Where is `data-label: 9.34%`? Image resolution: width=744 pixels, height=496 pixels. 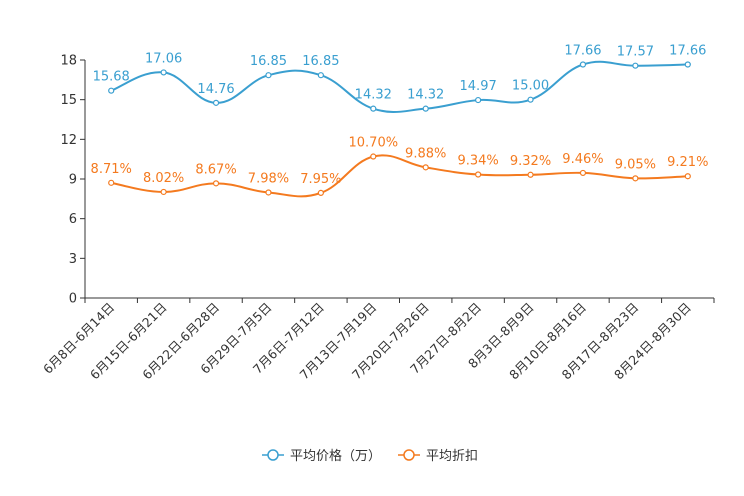
data-label: 9.34% is located at coordinates (477, 161).